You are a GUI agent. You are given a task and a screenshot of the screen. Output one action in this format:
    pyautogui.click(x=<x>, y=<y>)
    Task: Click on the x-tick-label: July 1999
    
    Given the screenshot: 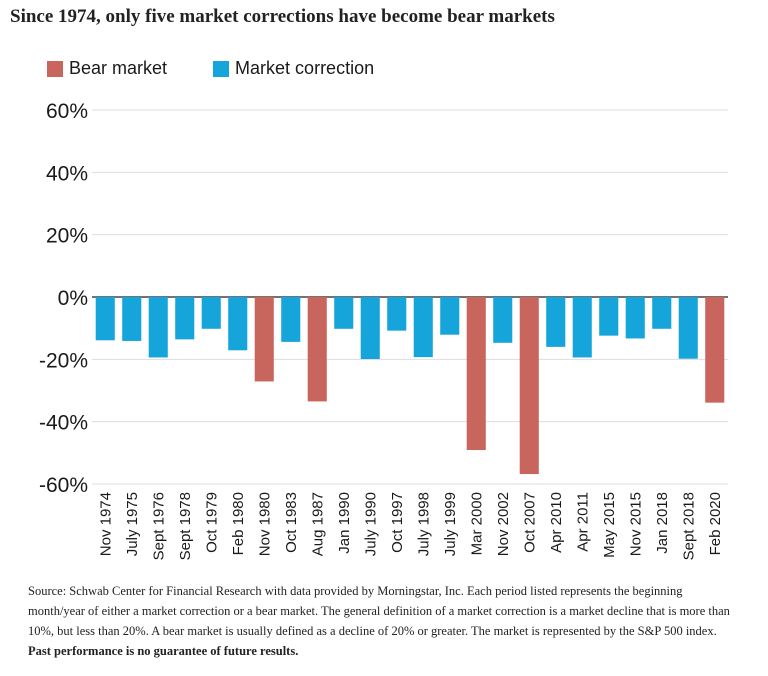 What is the action you would take?
    pyautogui.click(x=450, y=524)
    